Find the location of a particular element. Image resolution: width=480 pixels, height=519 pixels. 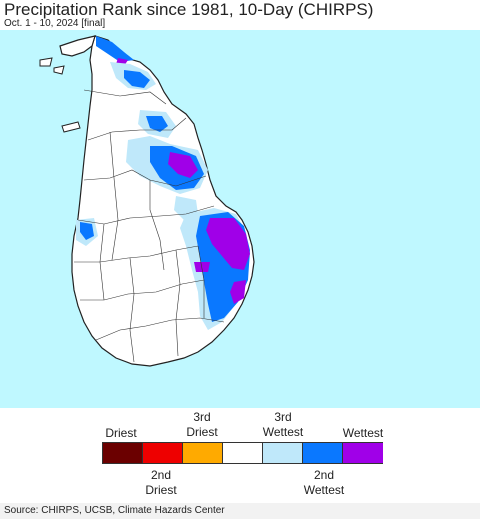

legend-swatch-3rd-driest is located at coordinates (203, 453).